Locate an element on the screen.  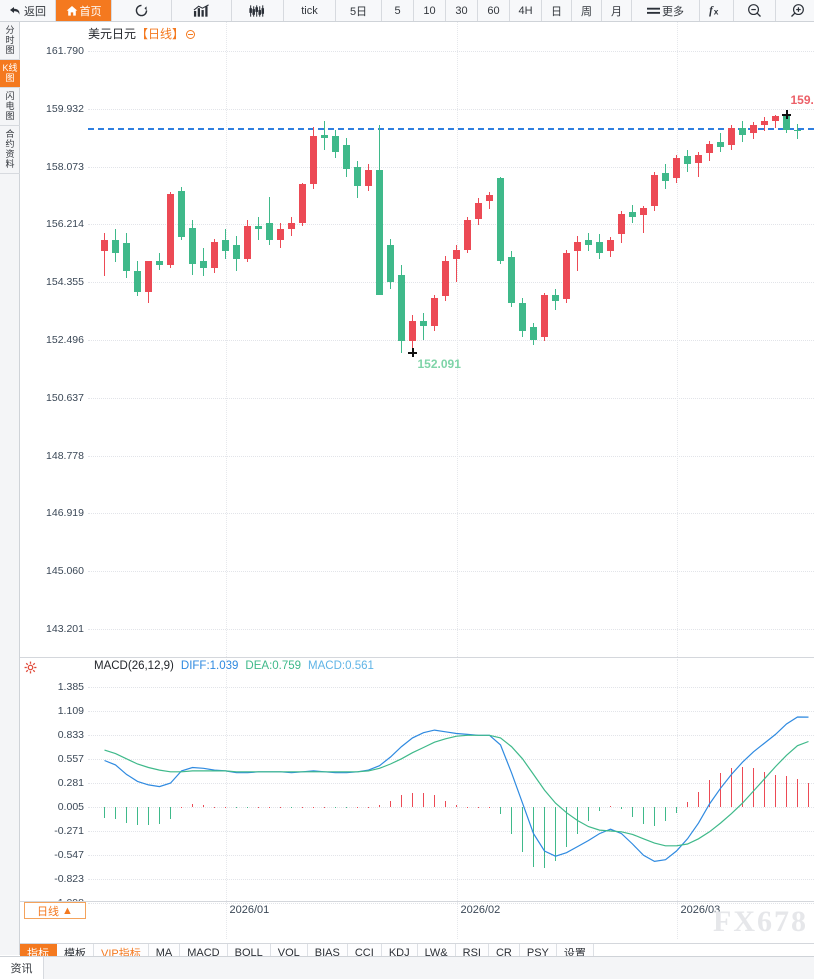
period-selector-badge: 日线 ▲ is located at coordinates (55, 910).